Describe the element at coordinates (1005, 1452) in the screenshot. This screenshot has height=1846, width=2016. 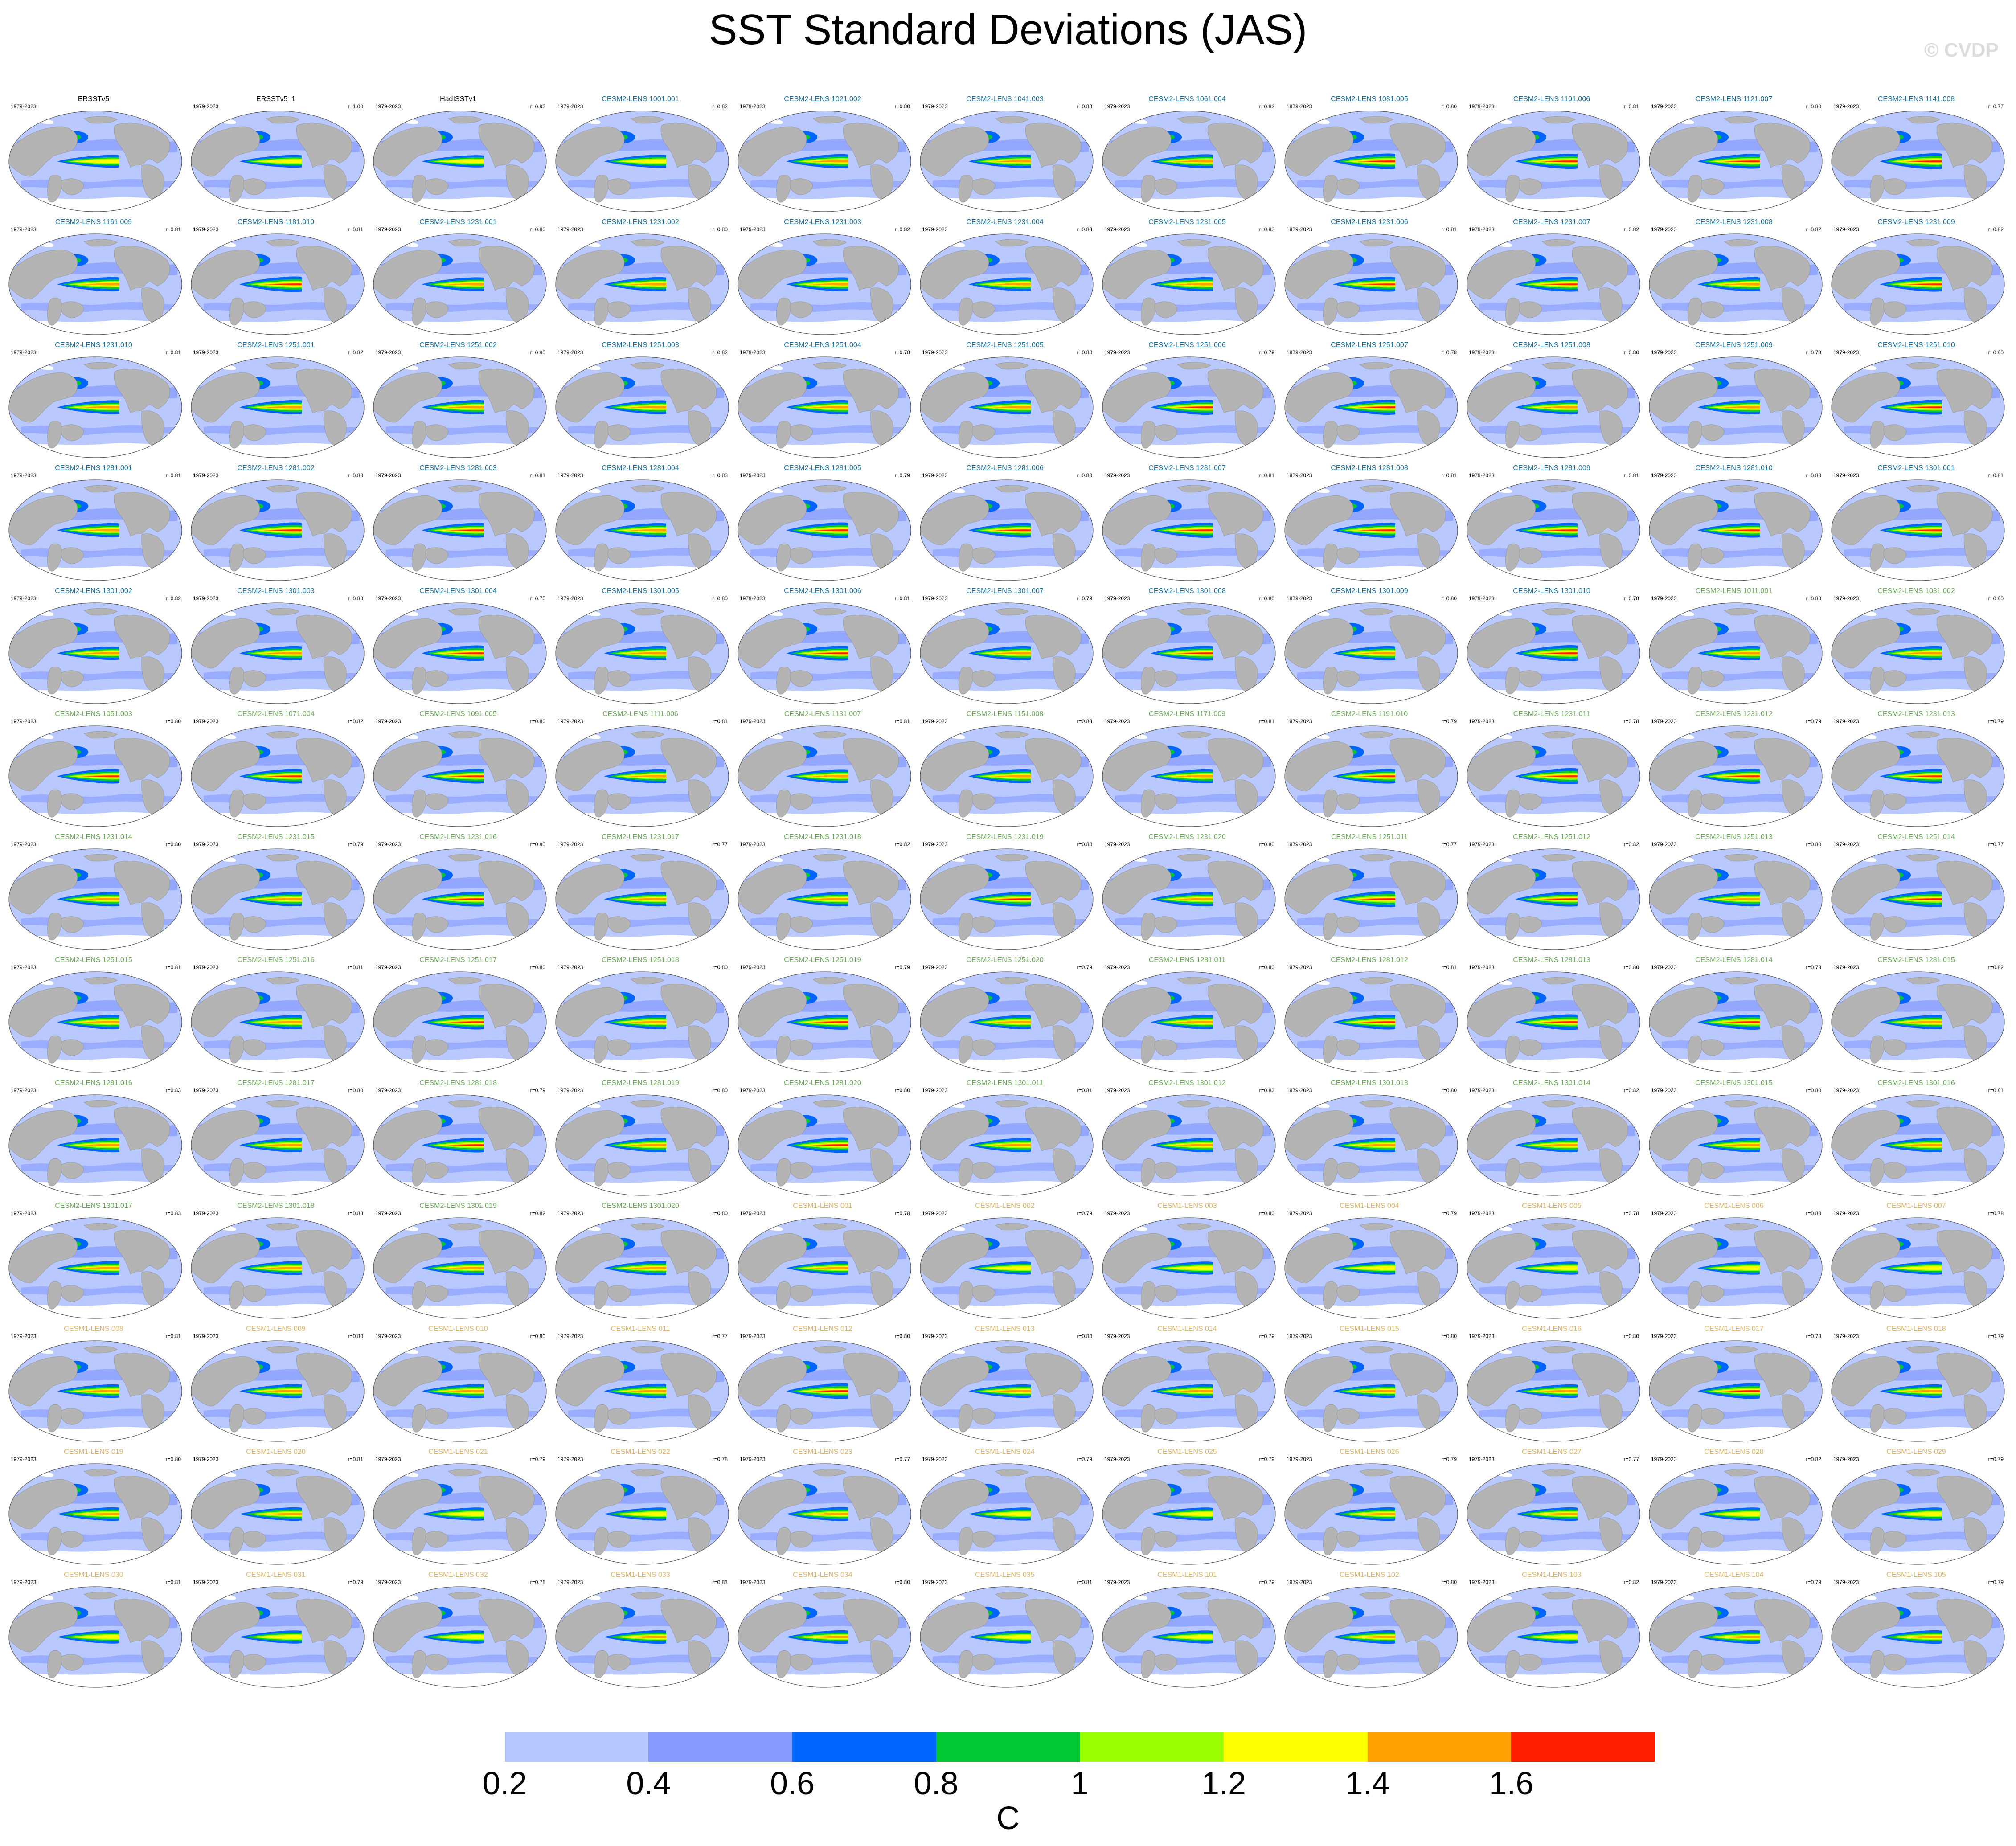
I see `panel-name: CESM1-LENS 024` at that location.